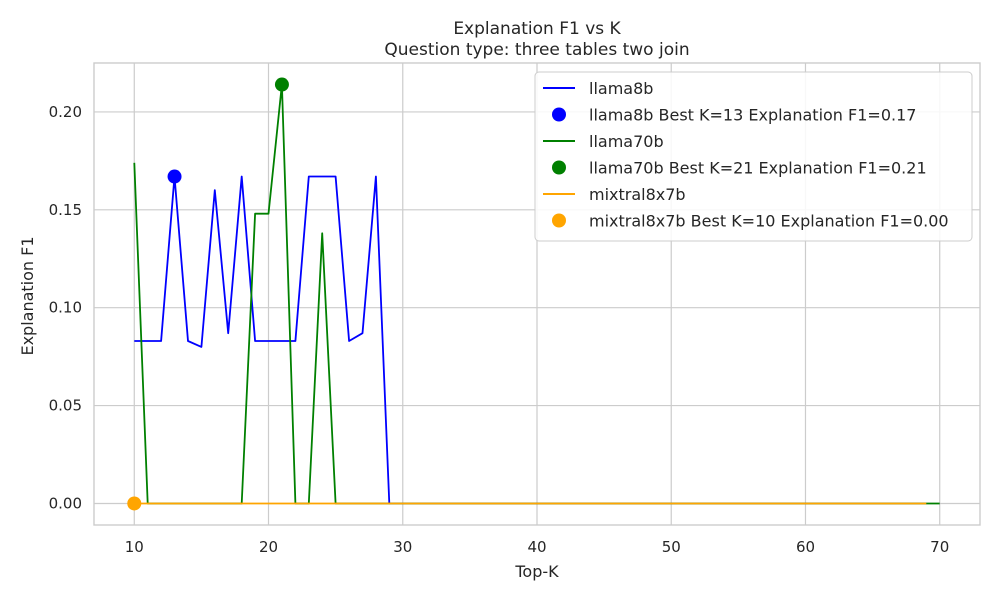 This screenshot has width=1000, height=600. Describe the element at coordinates (626, 141) in the screenshot. I see `legend-entry: llama70b` at that location.